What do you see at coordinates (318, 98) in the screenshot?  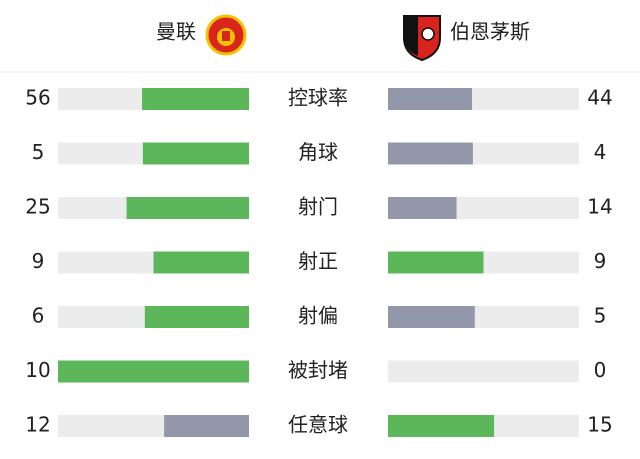 I see `stat-label: 控球率` at bounding box center [318, 98].